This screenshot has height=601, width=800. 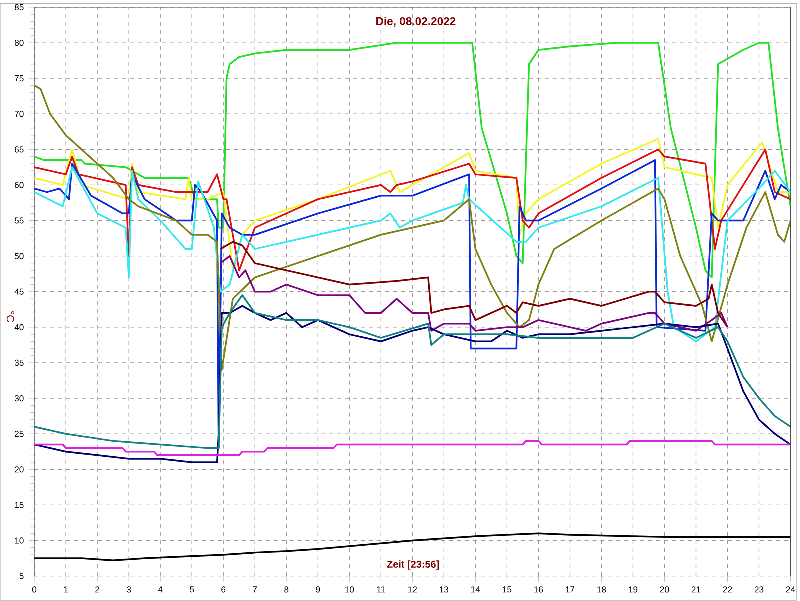 I want to click on x-tick-label: 22, so click(x=727, y=589).